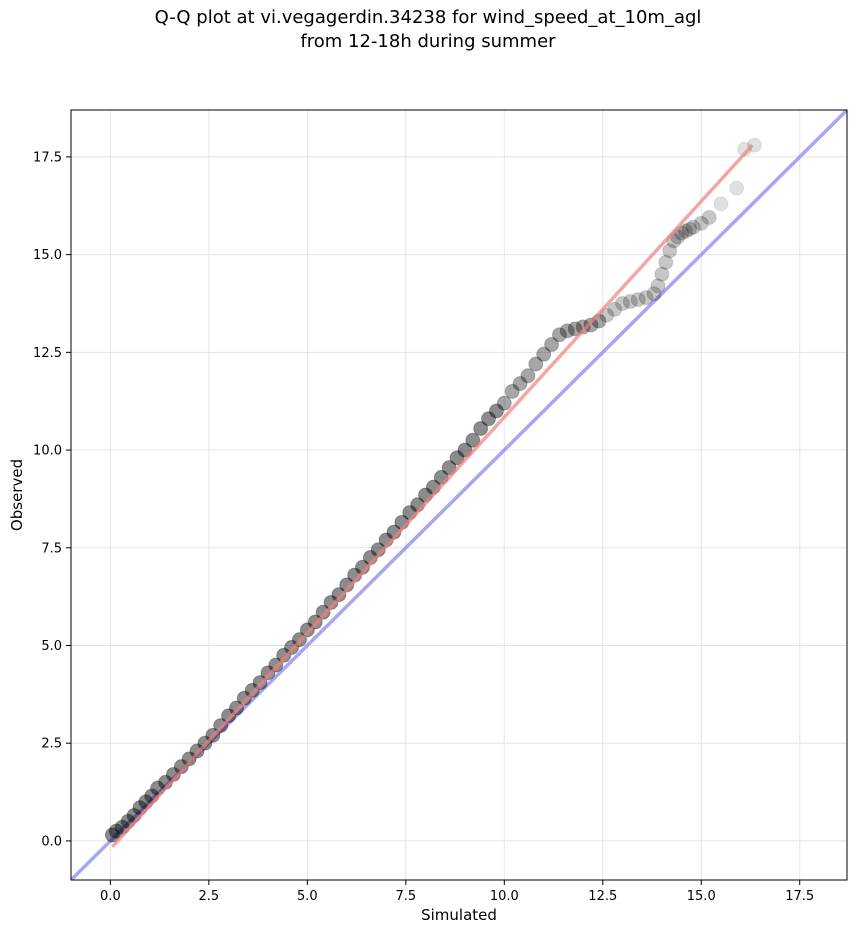 This screenshot has width=856, height=934. I want to click on y-tick-label: 12.5, so click(47, 353).